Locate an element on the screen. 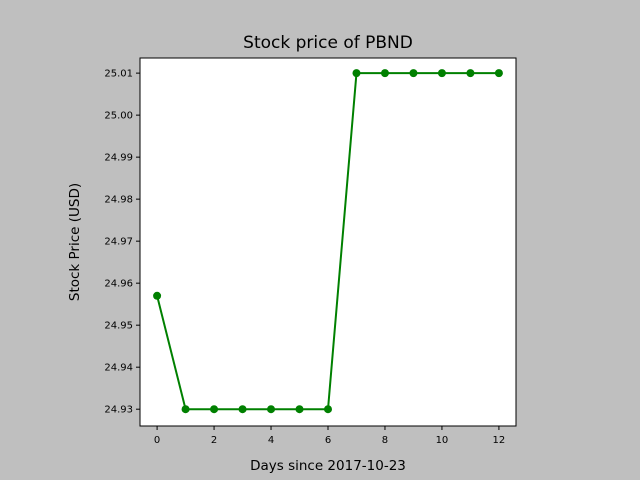 The height and width of the screenshot is (480, 640). y-tick-label: 24.99 is located at coordinates (118, 158).